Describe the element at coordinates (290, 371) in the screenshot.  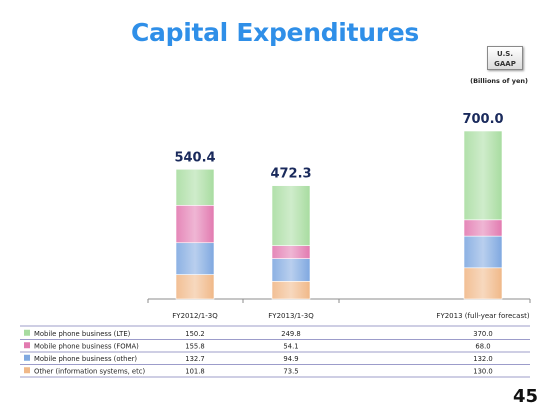
I see `table-cell-value: 73.5` at that location.